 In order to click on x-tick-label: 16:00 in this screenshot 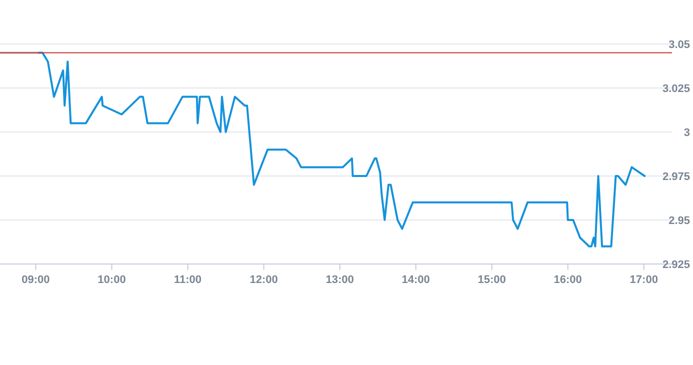, I will do `click(568, 280)`.